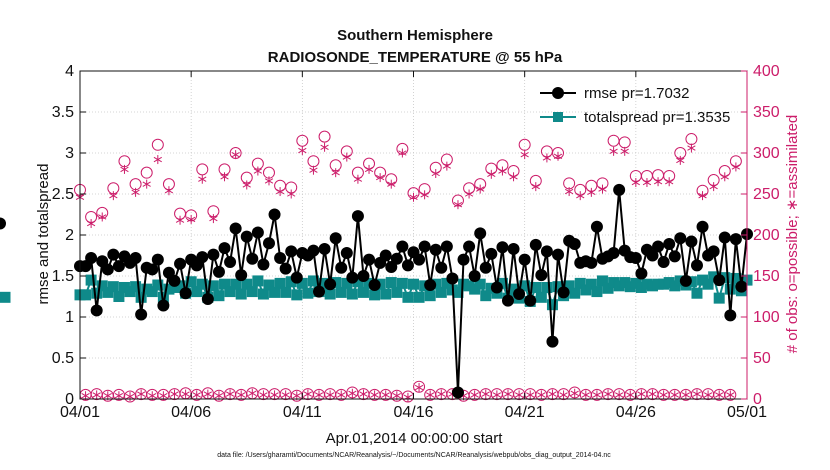 Image resolution: width=830 pixels, height=470 pixels. I want to click on y-tick-label-left: 3.5, so click(63, 112).